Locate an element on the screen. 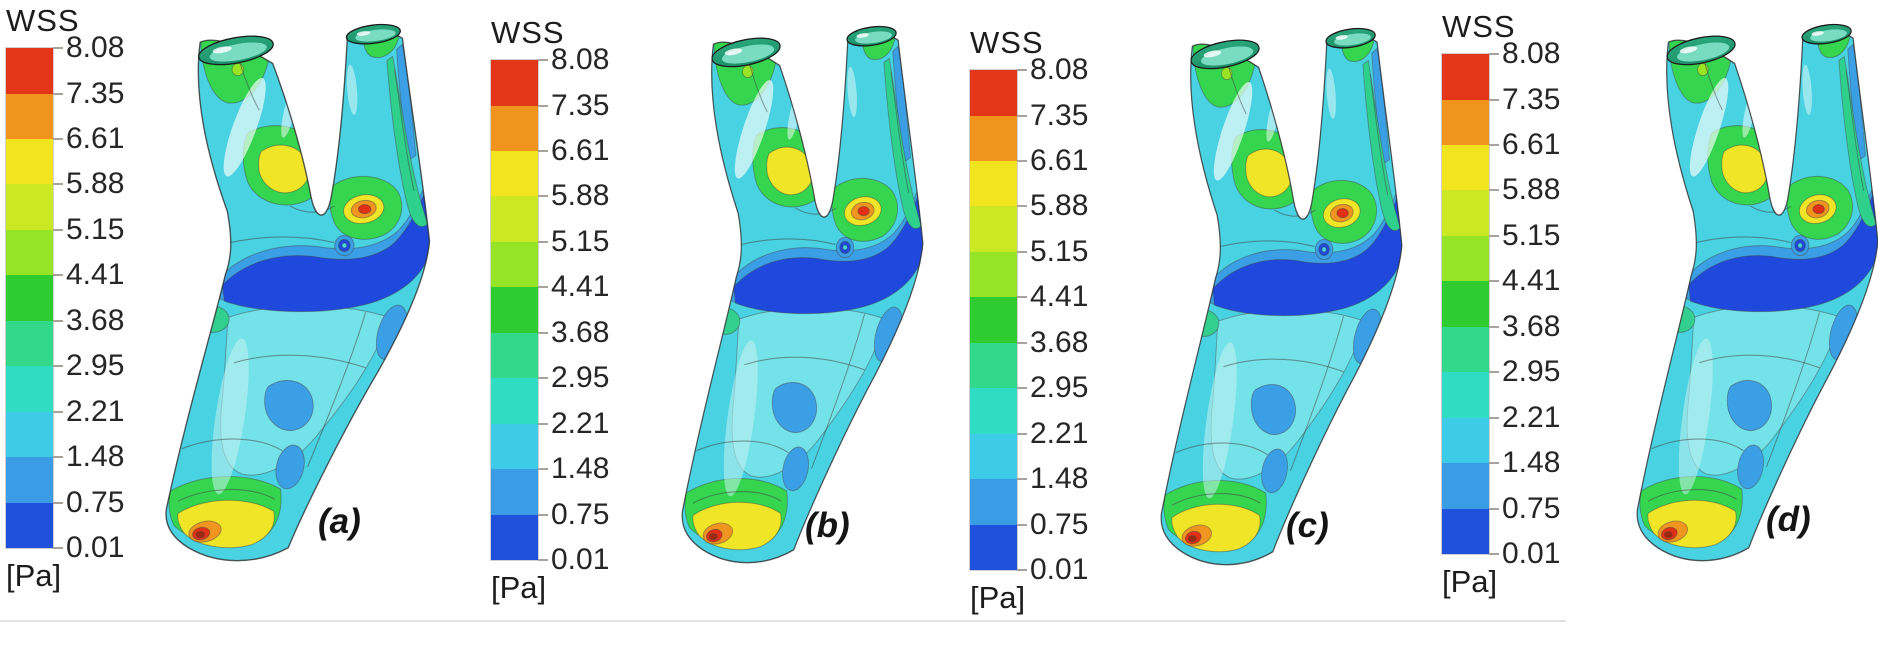  colorbar-tick-label: 0.01 is located at coordinates (95, 548).